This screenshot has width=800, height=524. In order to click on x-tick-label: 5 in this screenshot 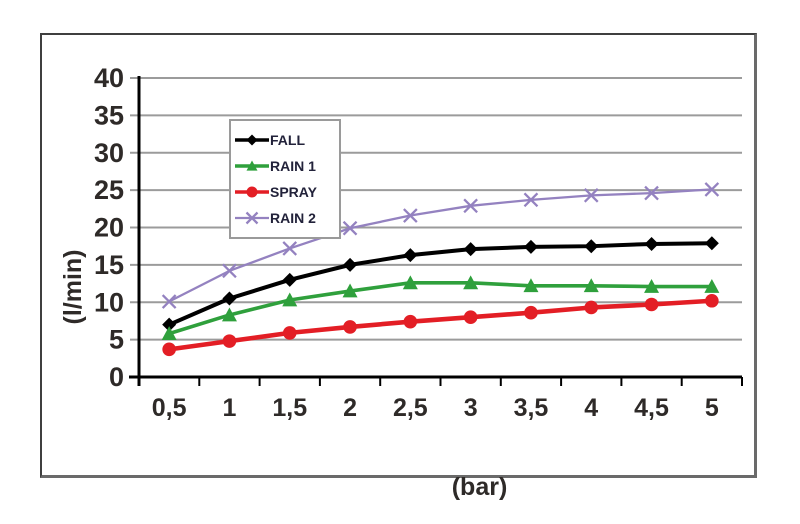, I will do `click(712, 408)`.